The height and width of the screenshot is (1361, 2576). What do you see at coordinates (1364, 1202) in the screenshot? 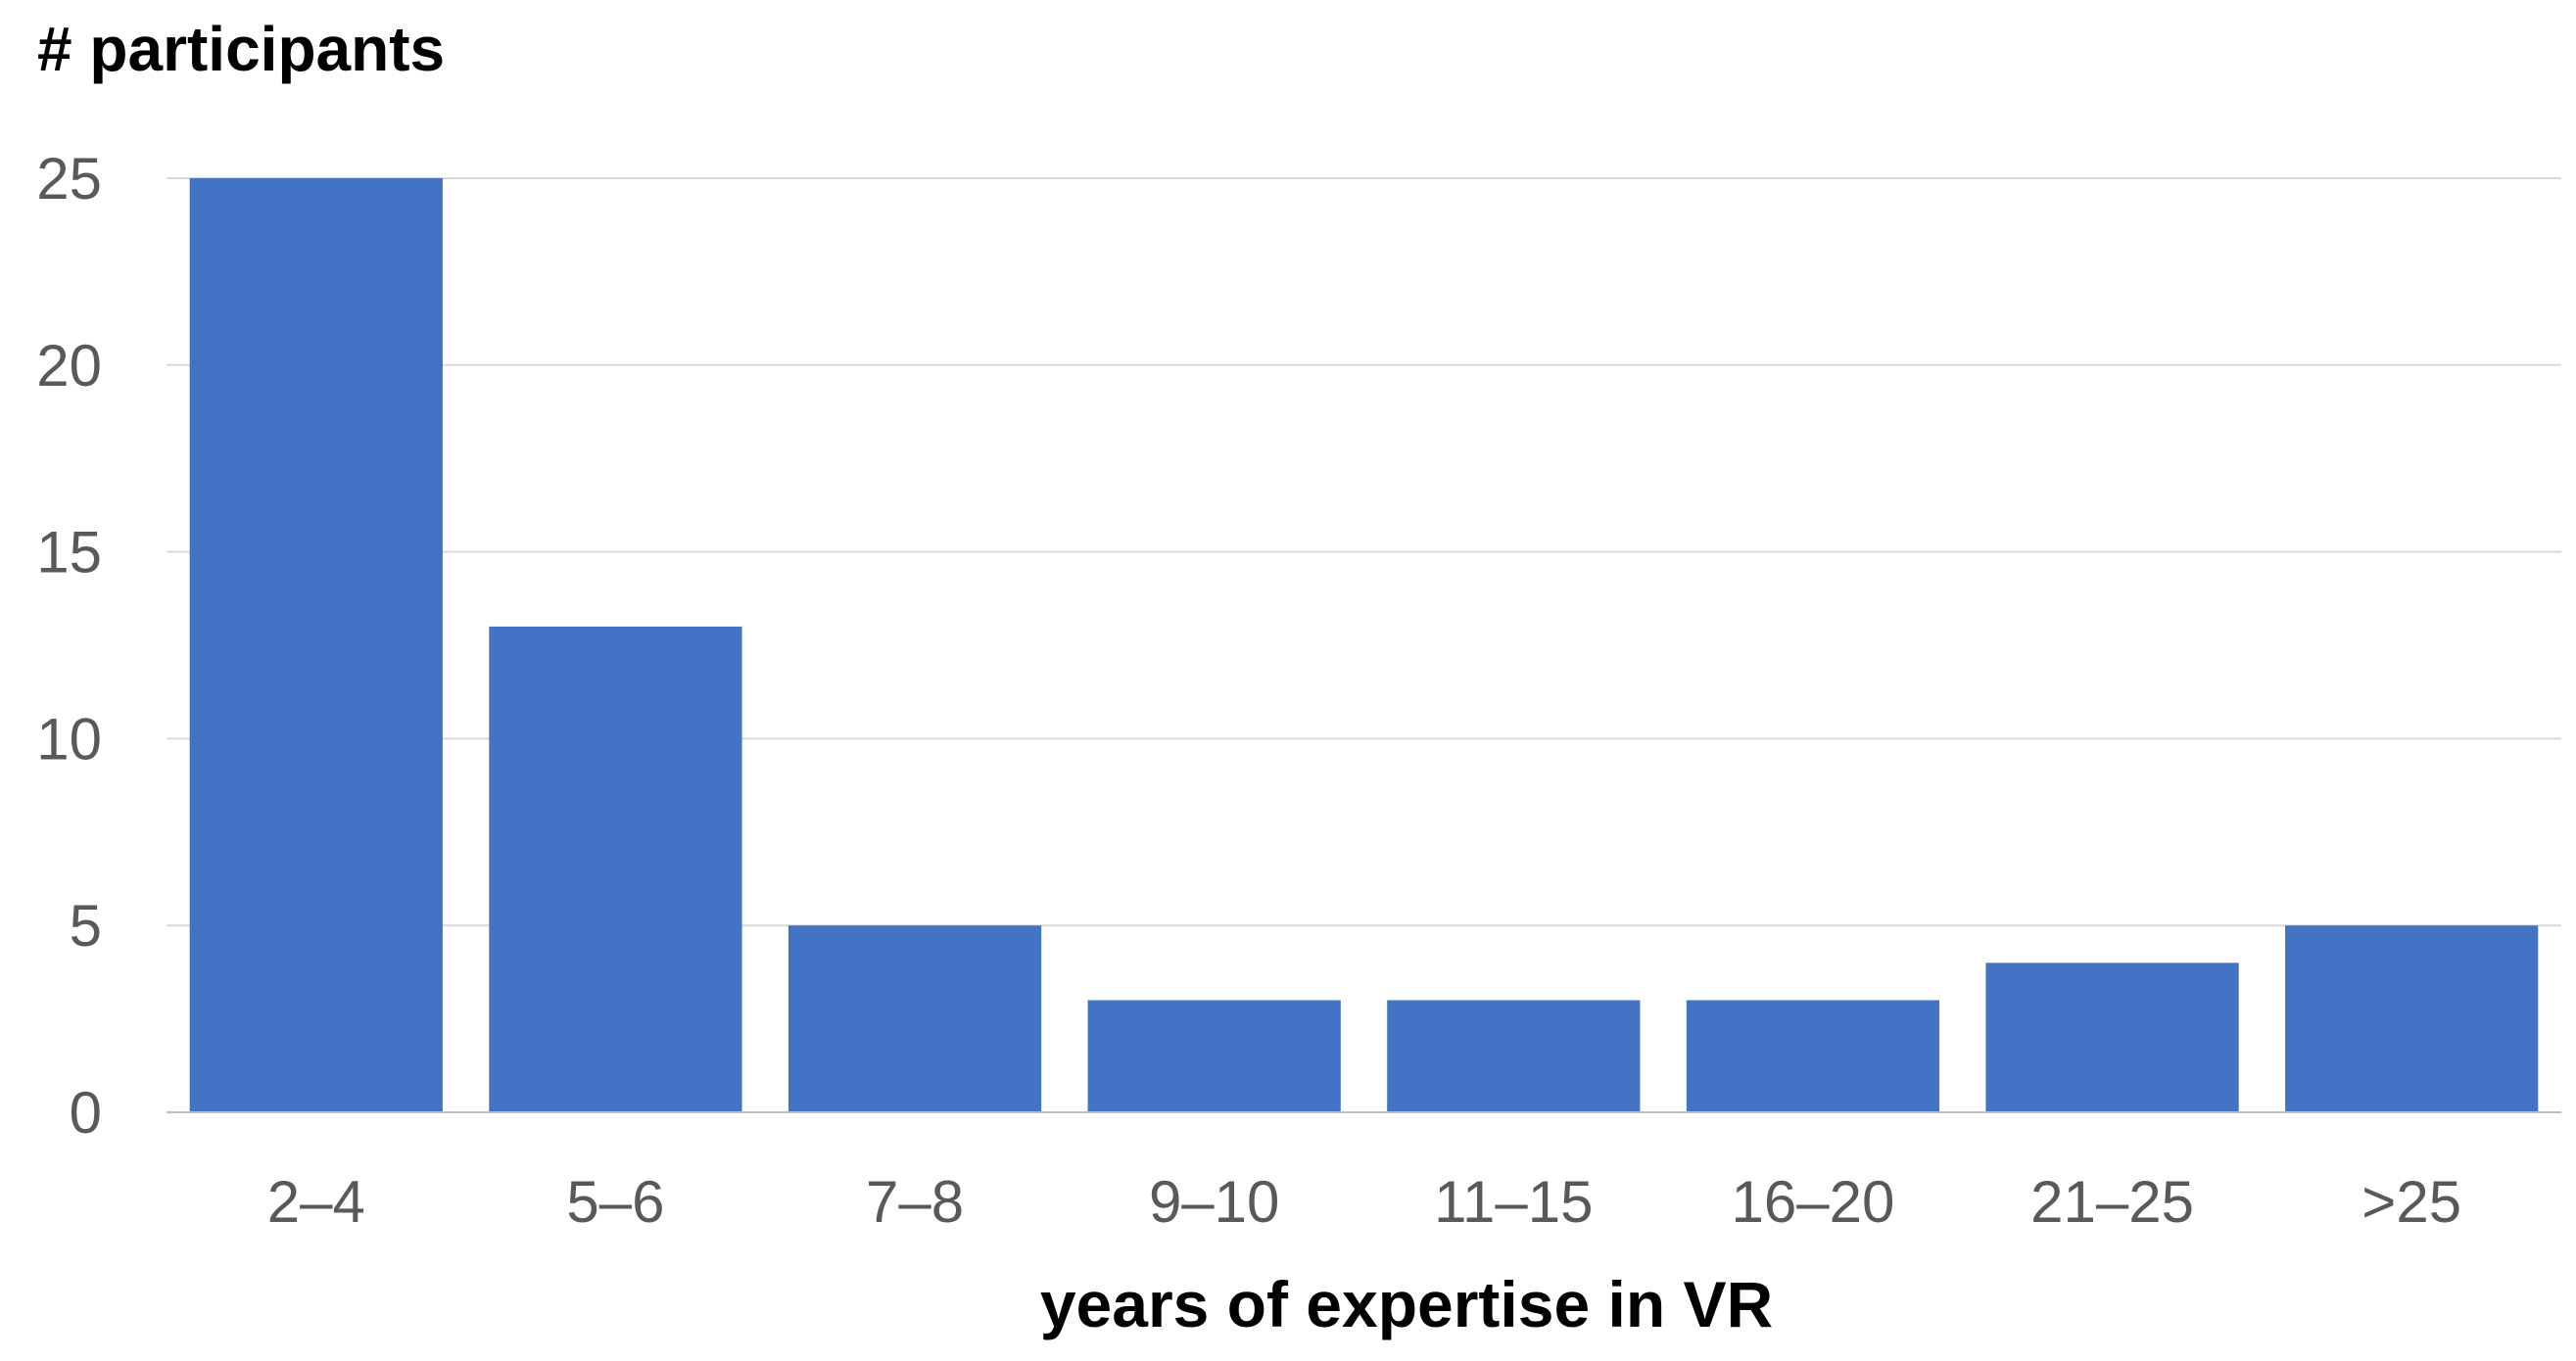
I see `x-tick-labels: 2–4 5–6 7–8 9–10 11–15 16–20 21–25 >25` at bounding box center [1364, 1202].